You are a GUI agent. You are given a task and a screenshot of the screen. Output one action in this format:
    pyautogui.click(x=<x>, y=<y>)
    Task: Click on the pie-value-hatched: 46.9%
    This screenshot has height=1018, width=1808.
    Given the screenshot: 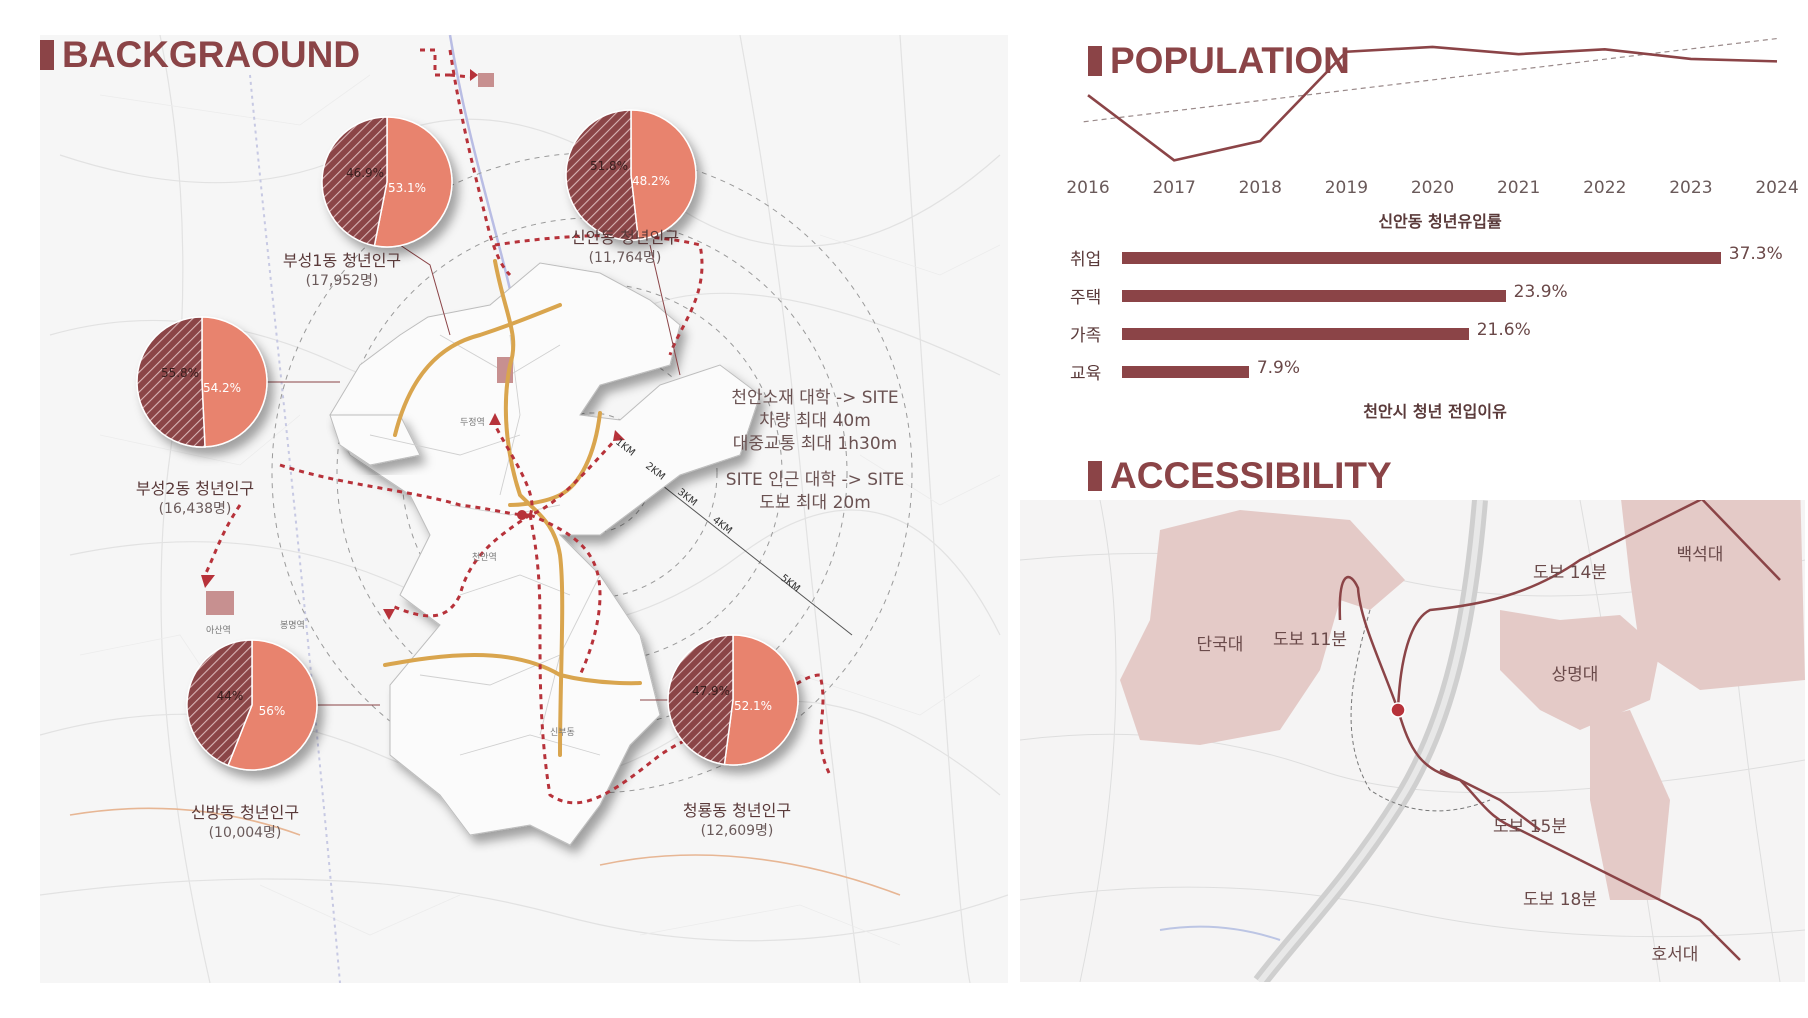 What is the action you would take?
    pyautogui.click(x=365, y=173)
    